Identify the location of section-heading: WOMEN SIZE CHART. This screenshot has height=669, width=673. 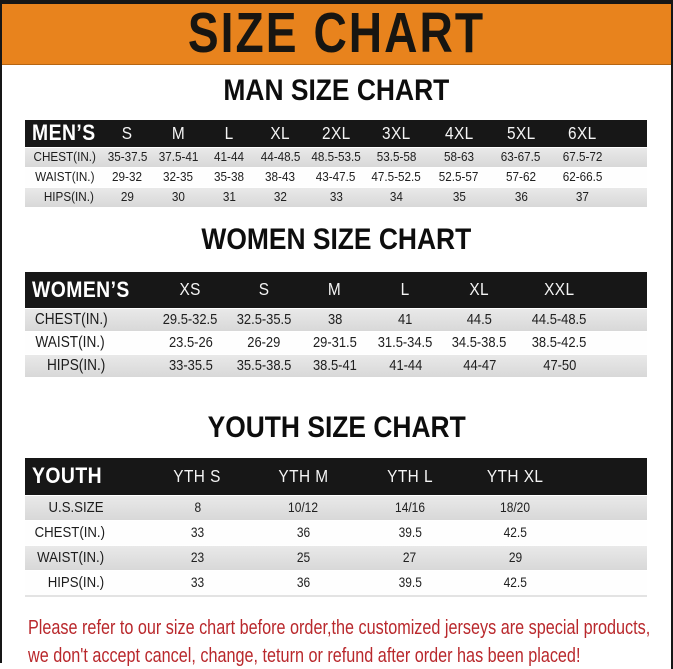
(336, 239).